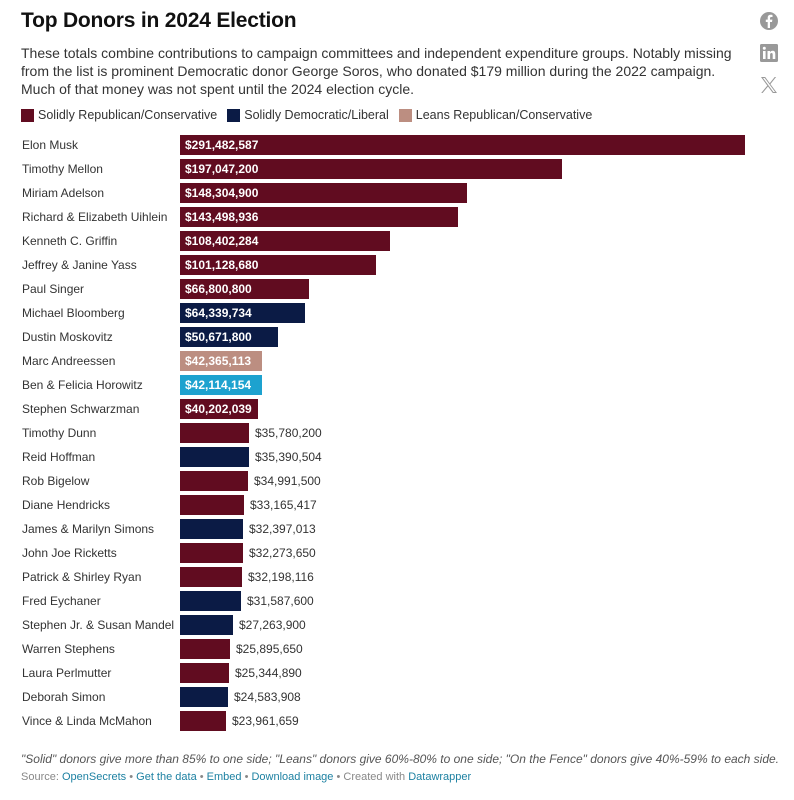 The width and height of the screenshot is (794, 800). Describe the element at coordinates (218, 361) in the screenshot. I see `value-label: $42,365,113` at that location.